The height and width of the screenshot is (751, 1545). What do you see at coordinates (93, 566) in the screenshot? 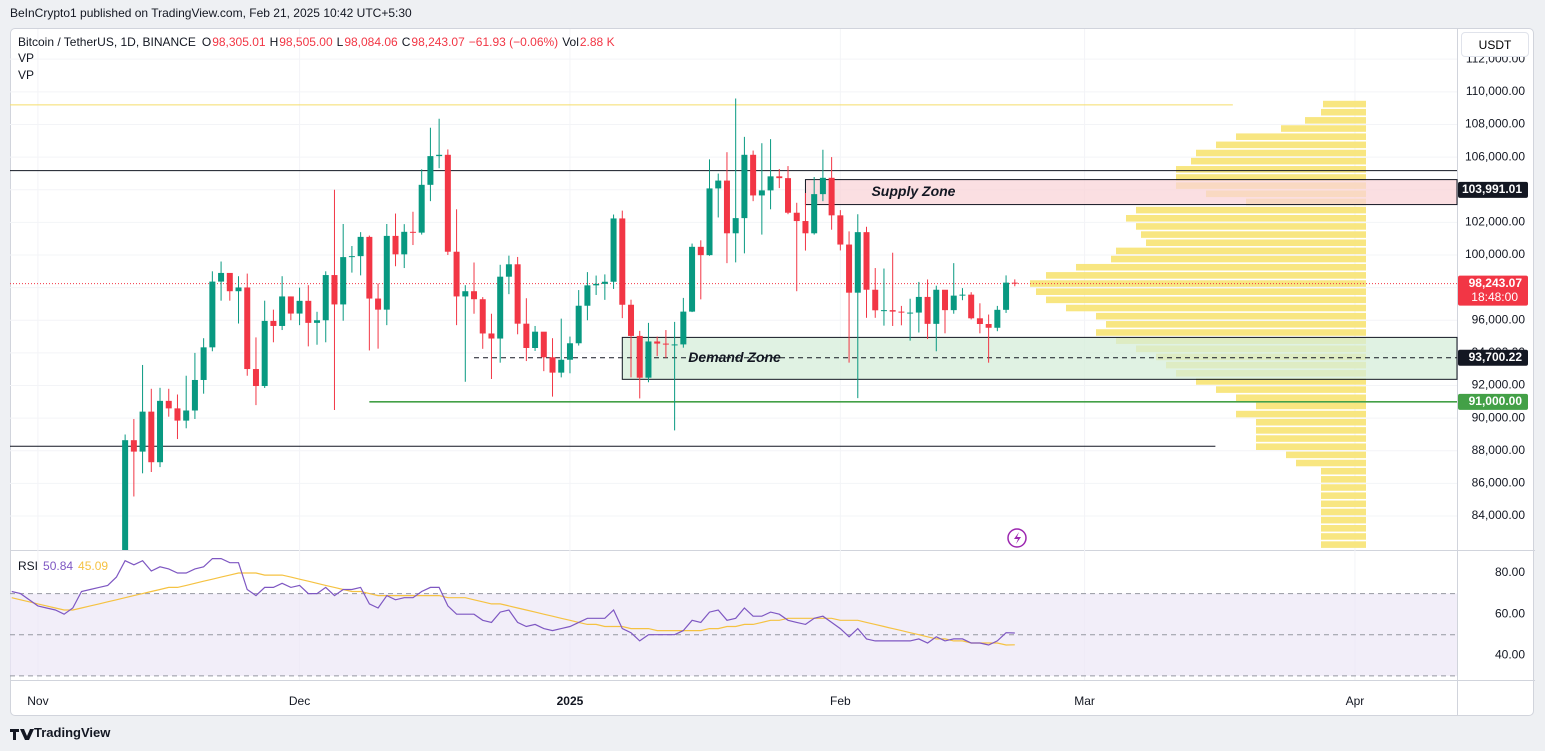
I see `rsi-value: 45.09` at bounding box center [93, 566].